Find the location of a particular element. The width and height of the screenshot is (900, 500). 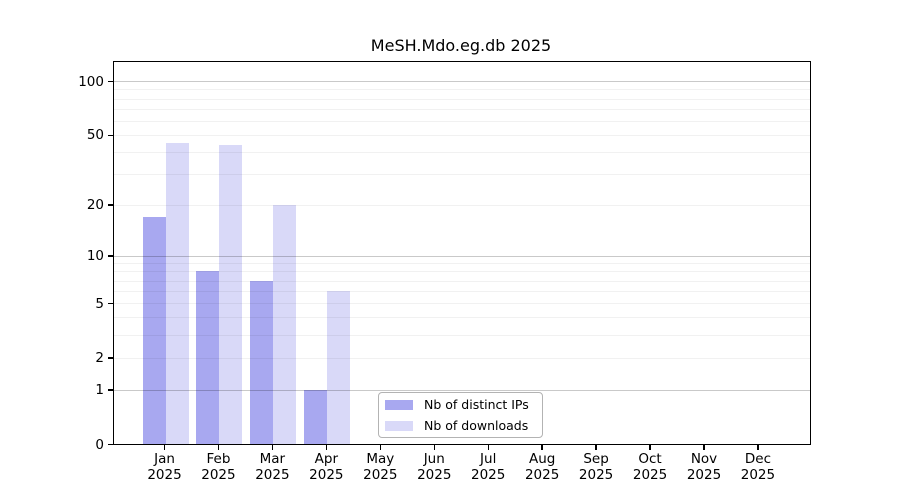

x-tick-label-jun: Jun 2025 is located at coordinates (434, 467).